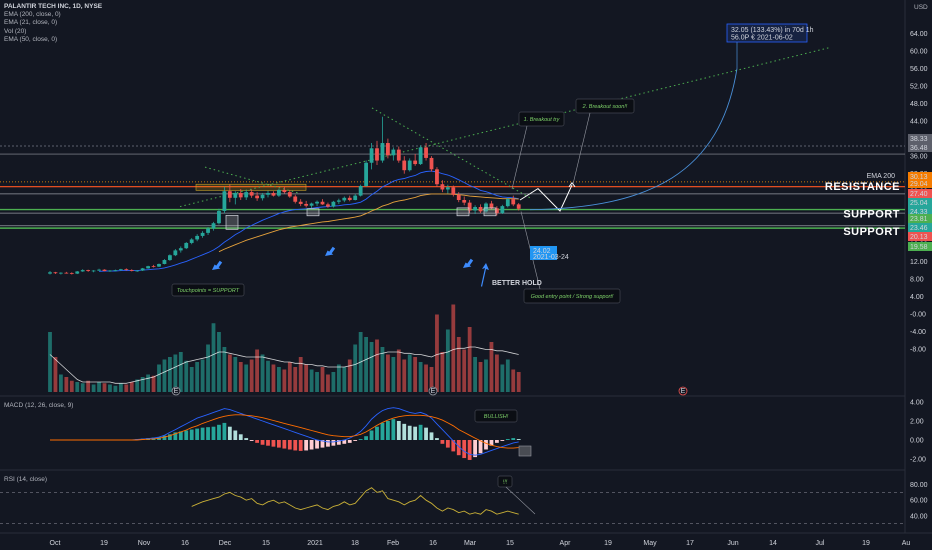 The width and height of the screenshot is (932, 550). What do you see at coordinates (517, 283) in the screenshot?
I see `better-hold-label: BETTER HOLD` at bounding box center [517, 283].